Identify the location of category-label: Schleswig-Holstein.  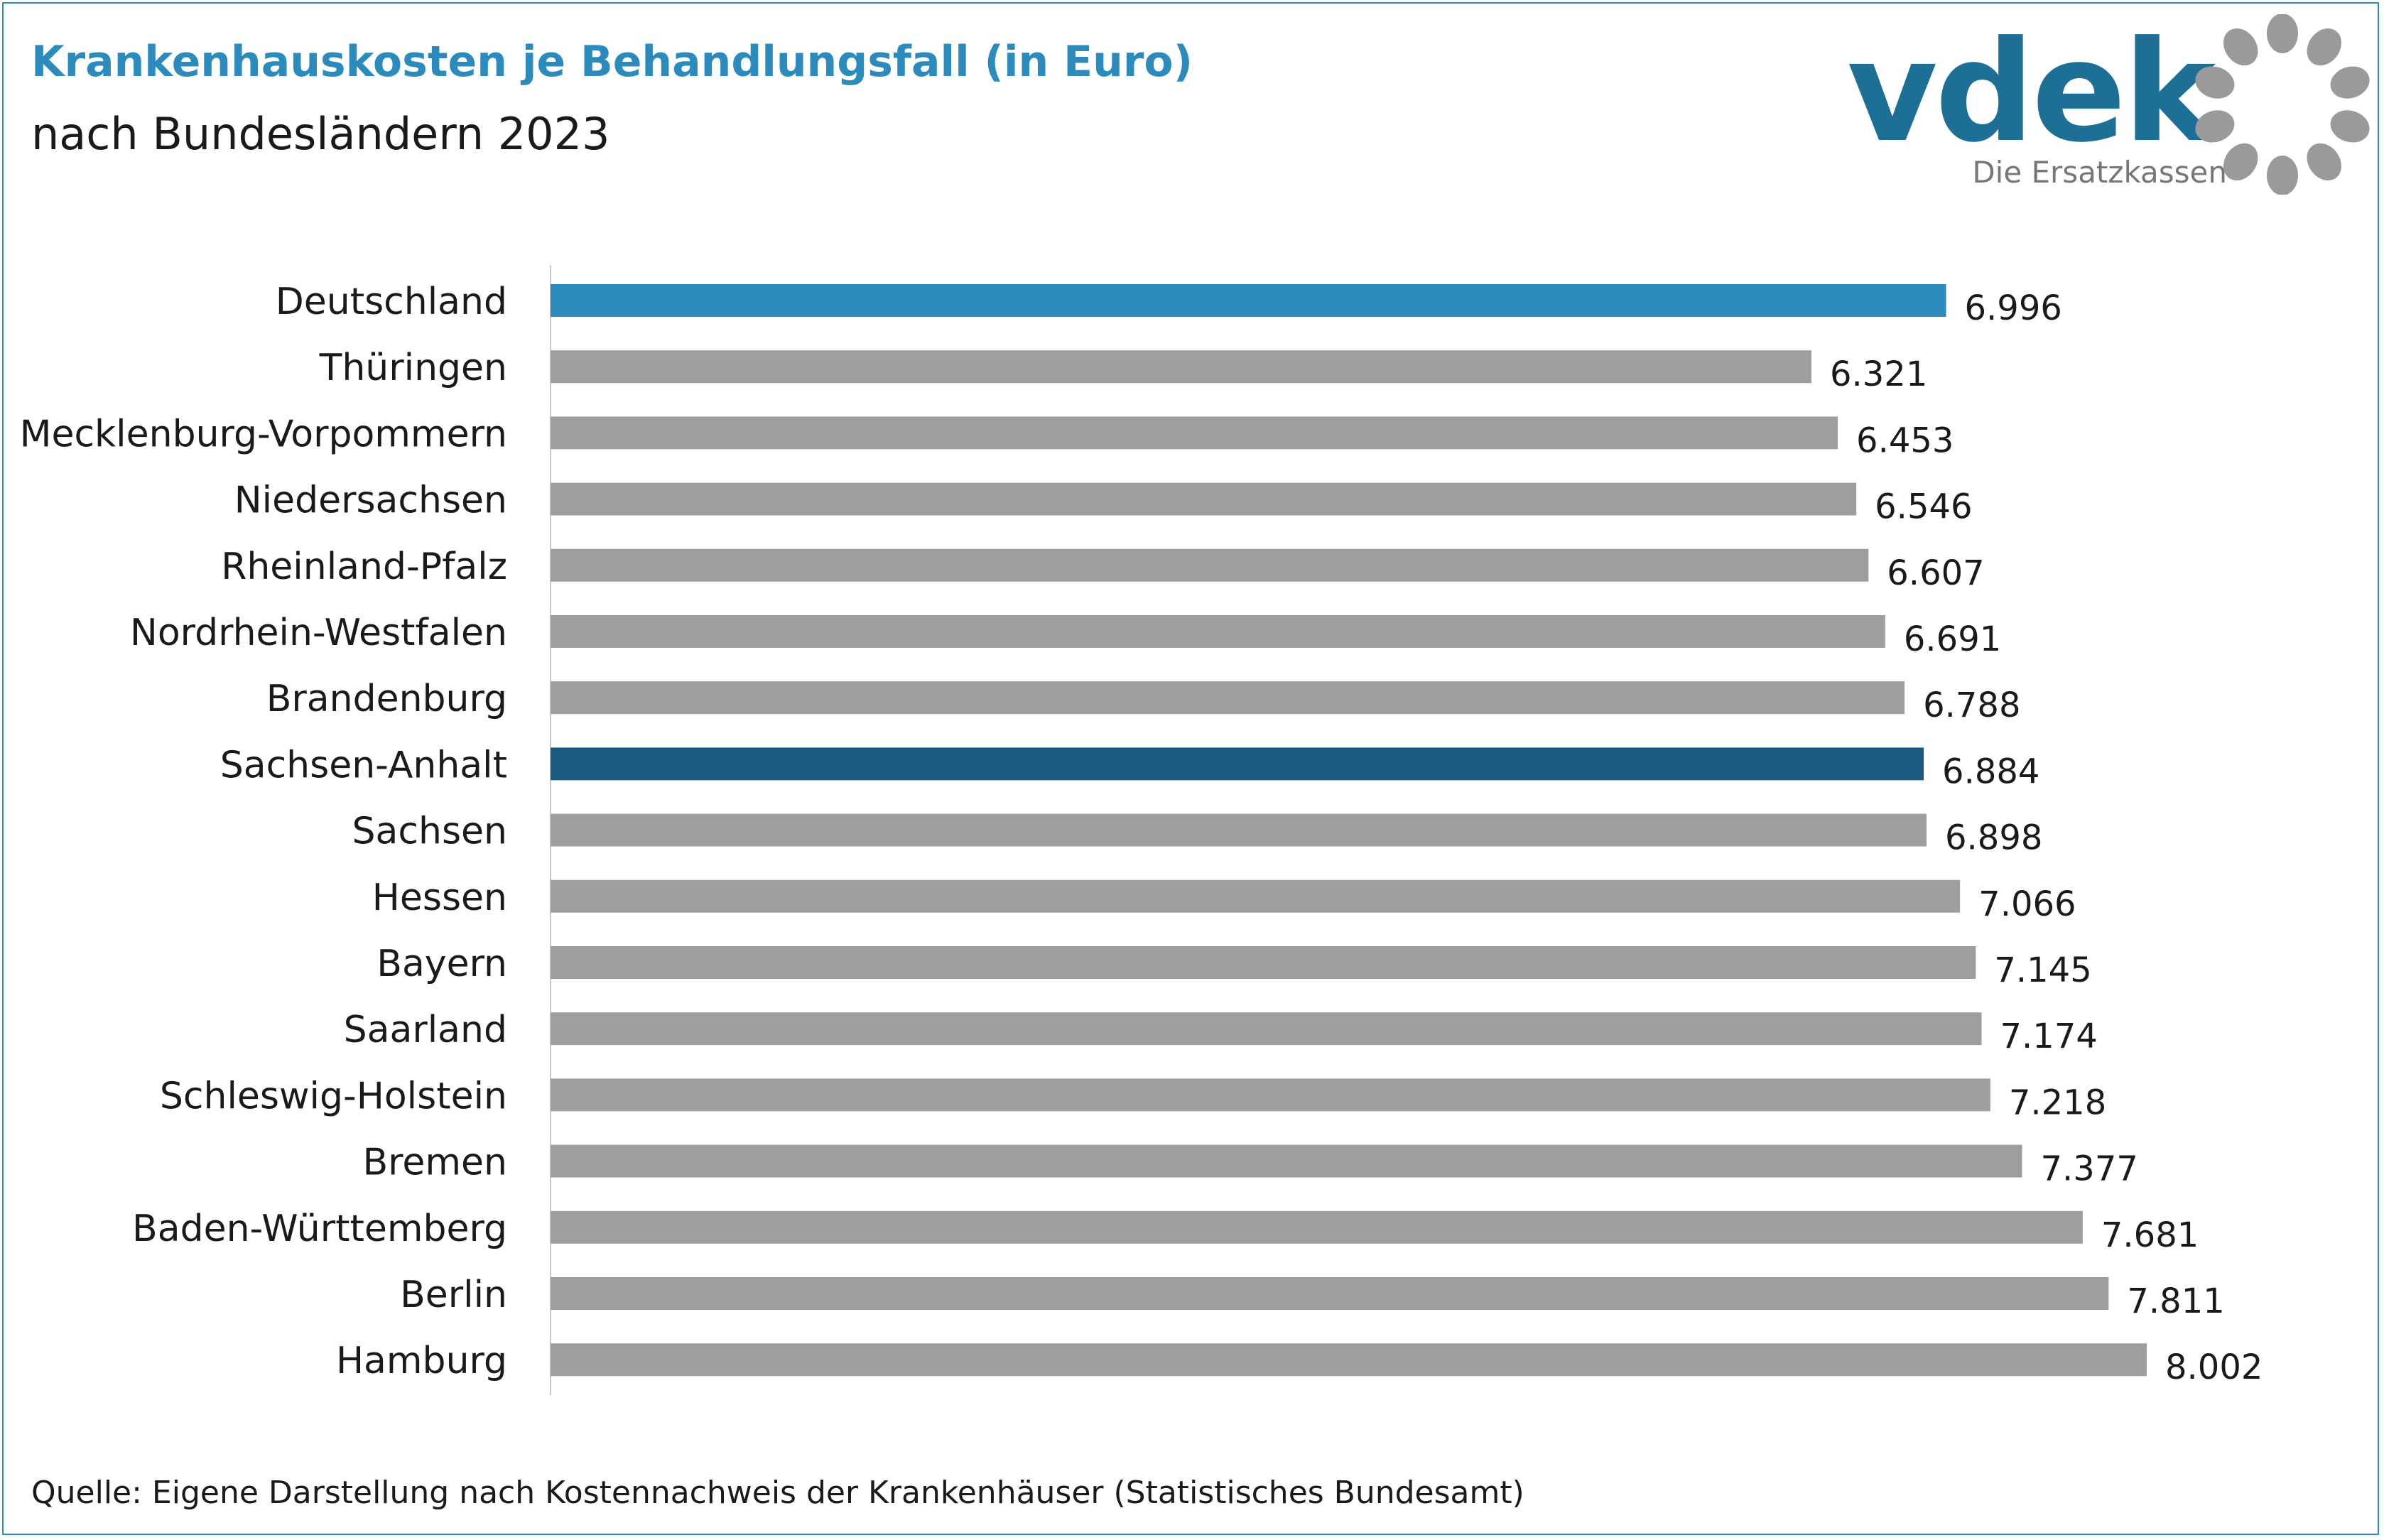
(333, 1096).